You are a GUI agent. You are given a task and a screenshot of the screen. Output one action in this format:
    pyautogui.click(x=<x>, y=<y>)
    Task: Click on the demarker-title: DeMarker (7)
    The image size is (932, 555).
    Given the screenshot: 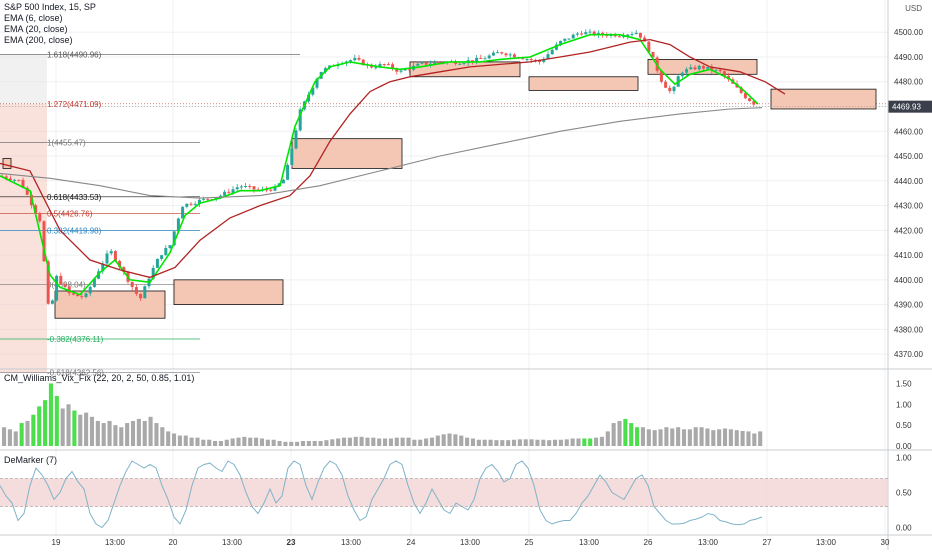 What is the action you would take?
    pyautogui.click(x=31, y=460)
    